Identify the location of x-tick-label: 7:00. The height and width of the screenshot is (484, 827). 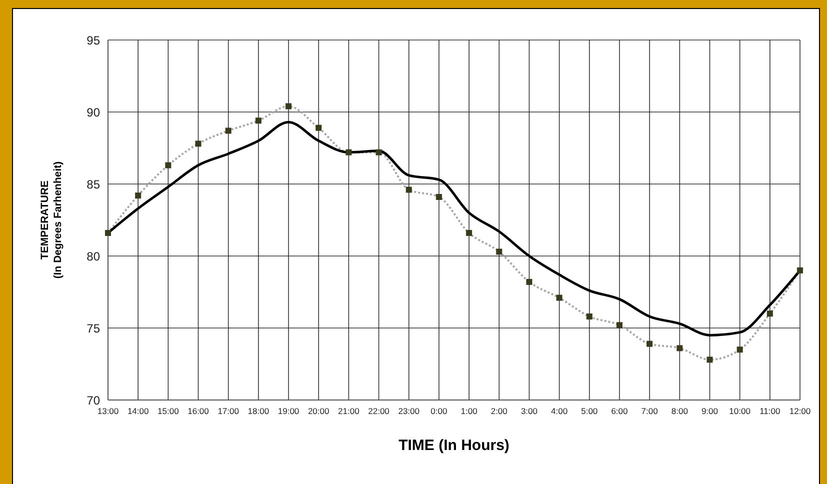
(649, 411).